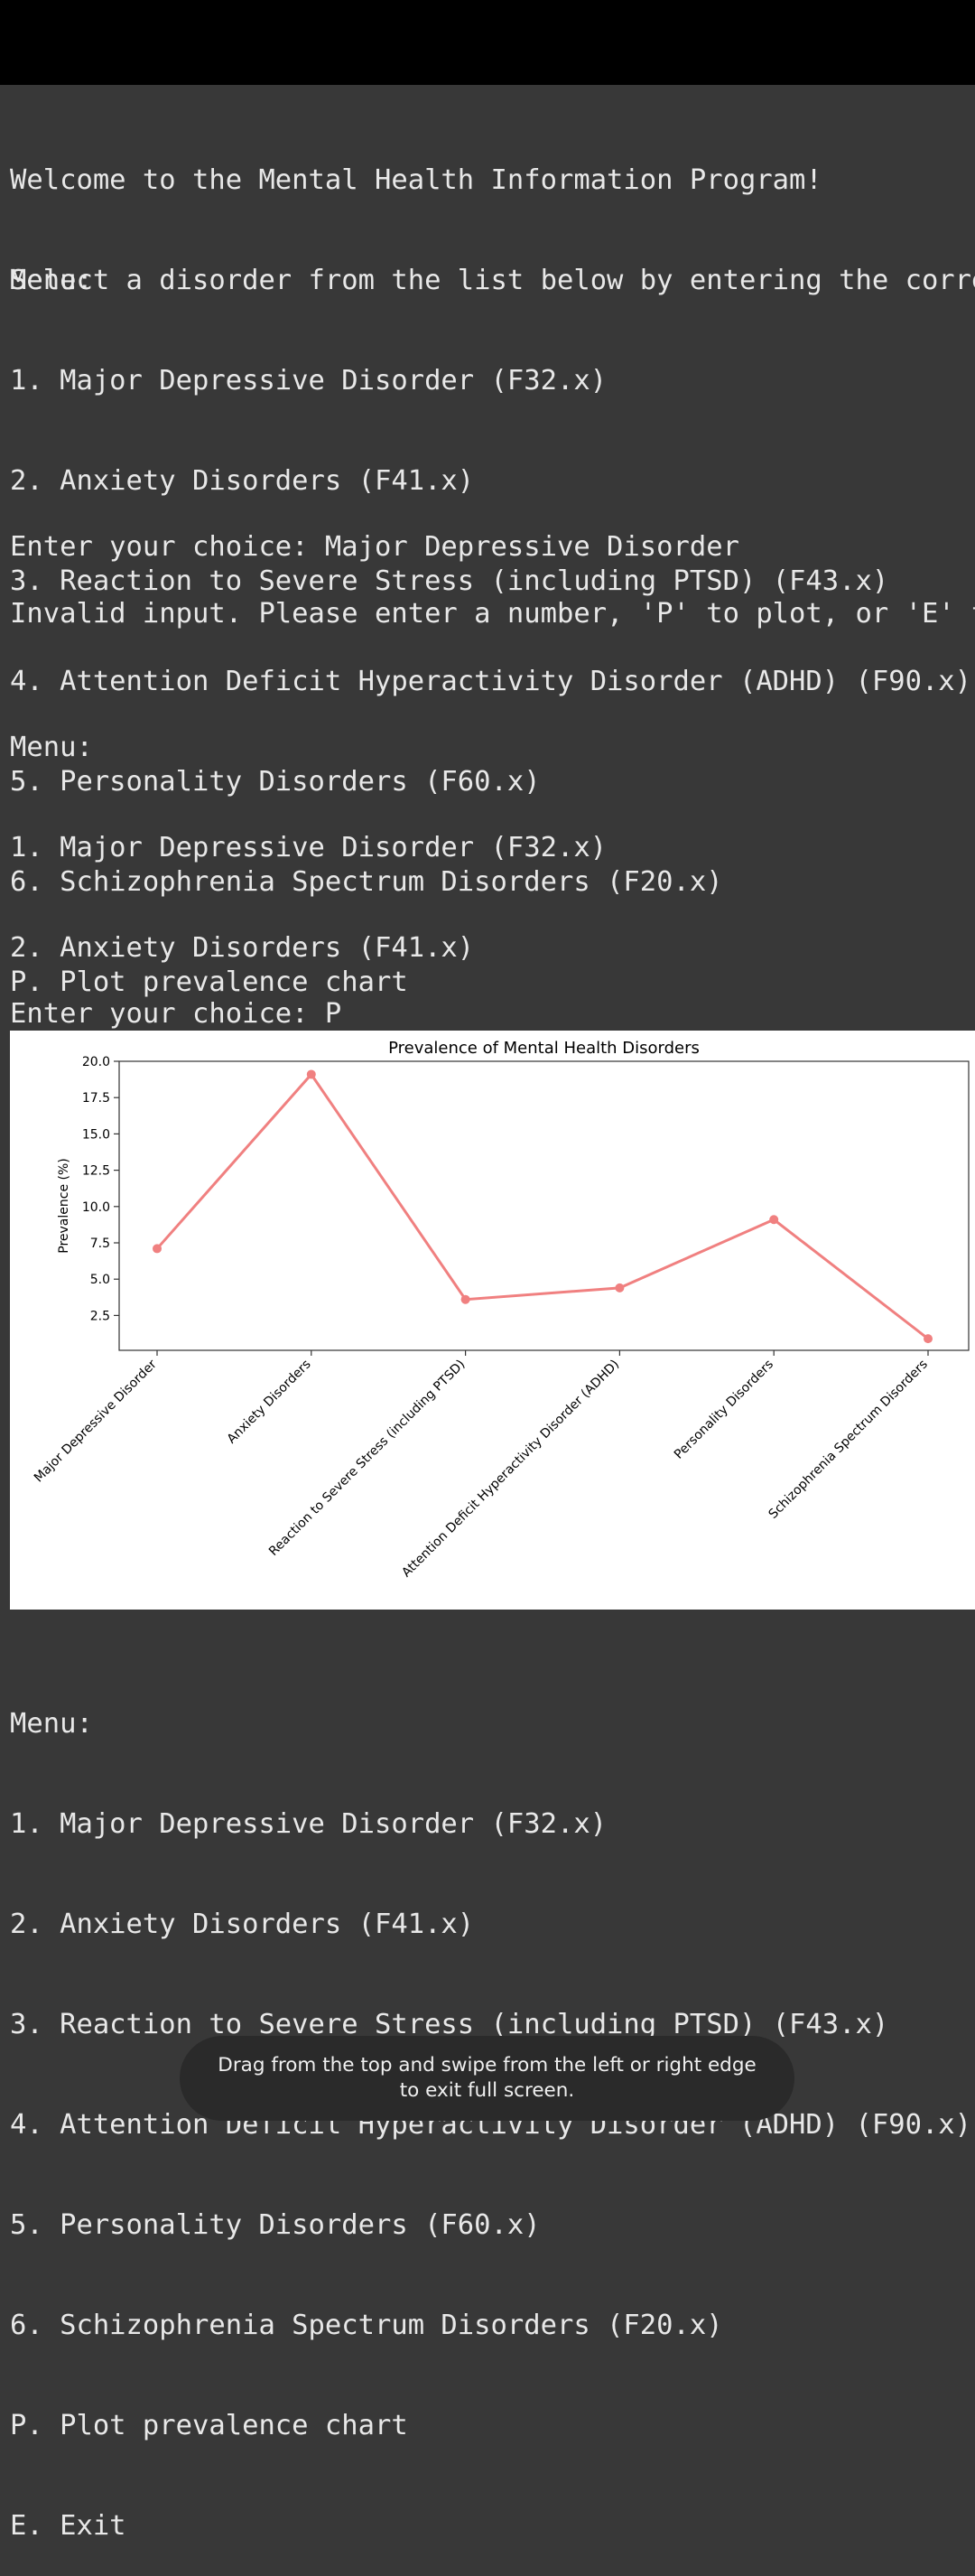 The image size is (975, 2576). Describe the element at coordinates (487, 42) in the screenshot. I see `status-bar` at that location.